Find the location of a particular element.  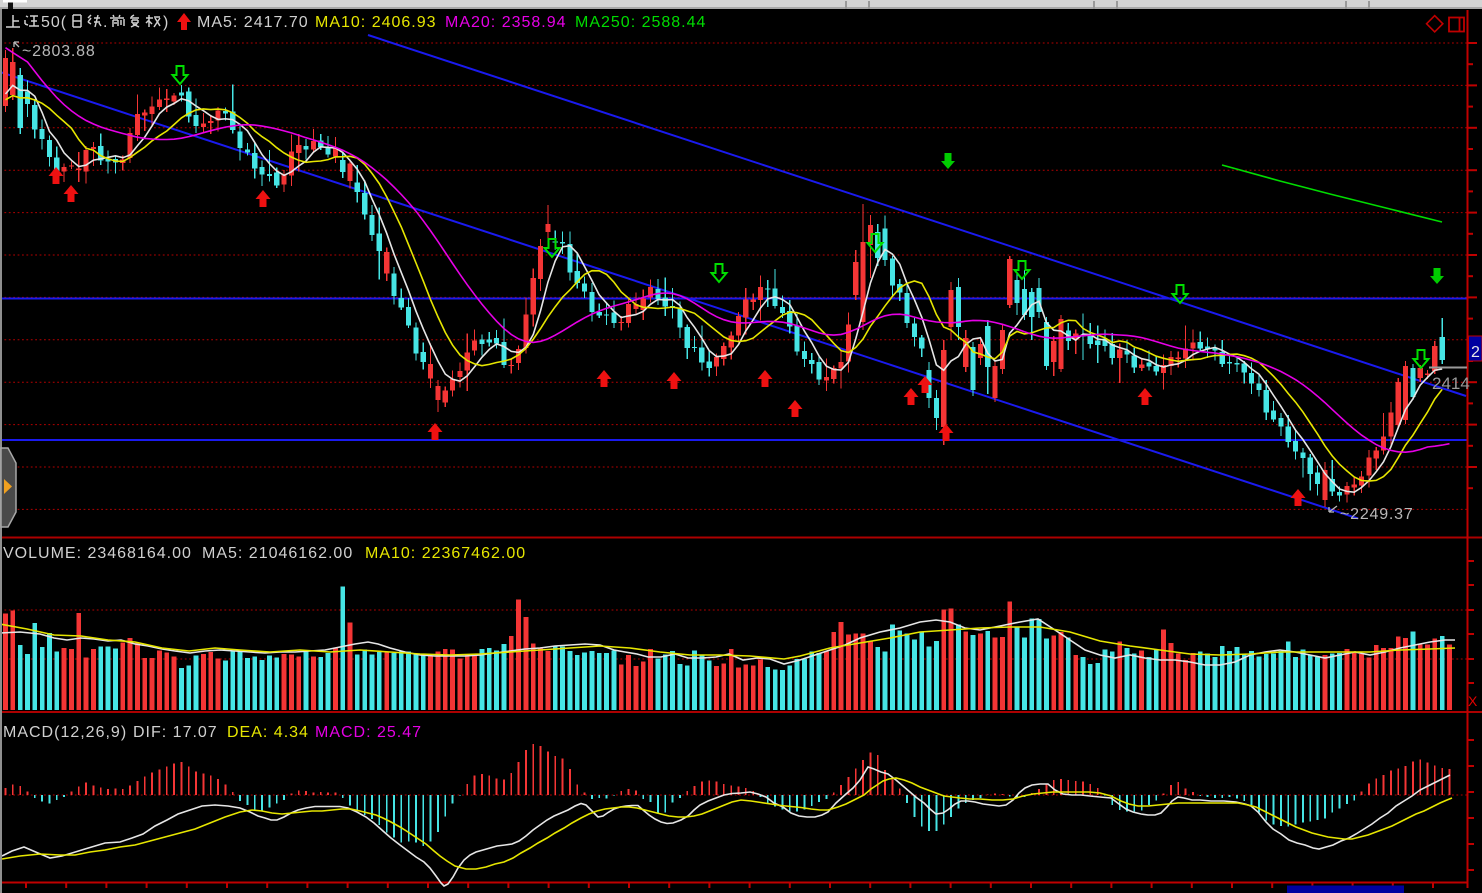

svg-text: MA250: 2588.44 is located at coordinates (640, 22).